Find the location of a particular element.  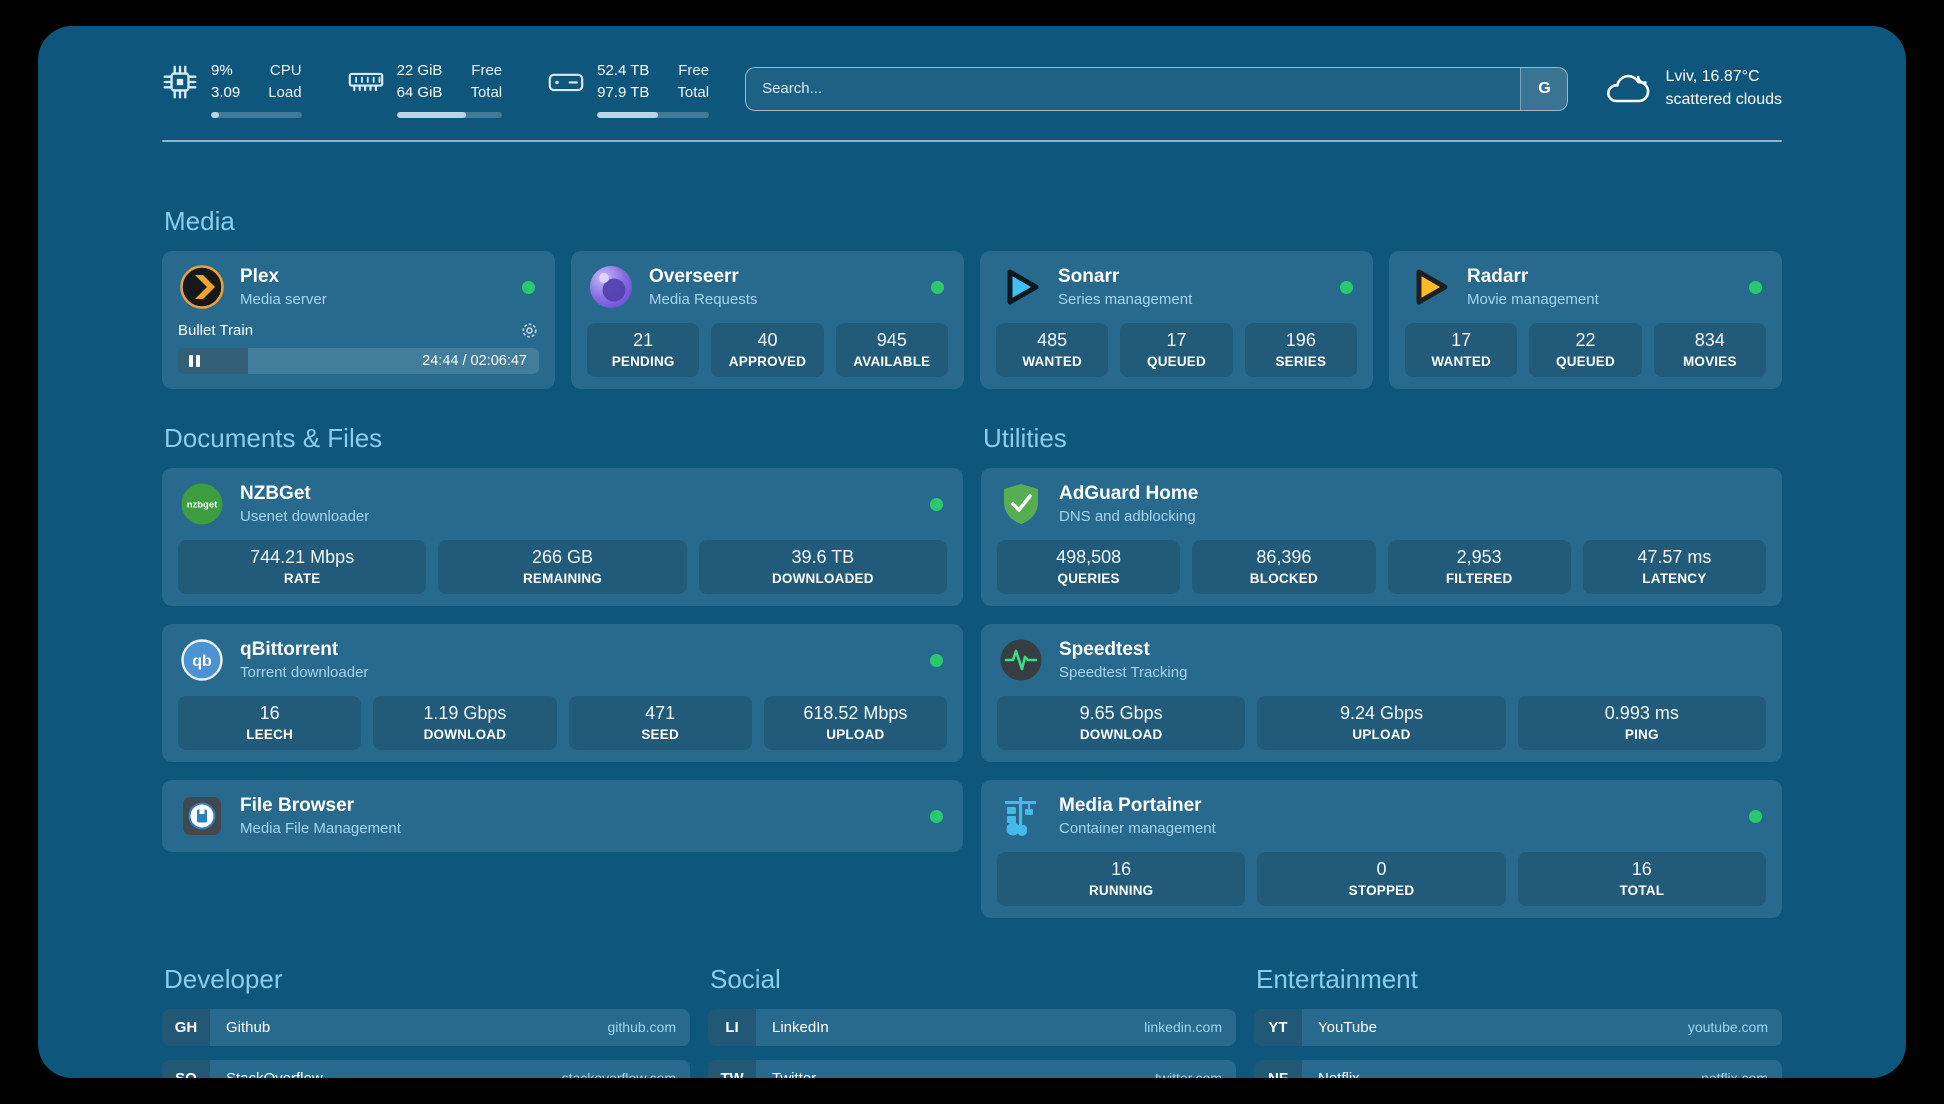

stat-latency: 47.57 ms LATENCY is located at coordinates (1674, 566).